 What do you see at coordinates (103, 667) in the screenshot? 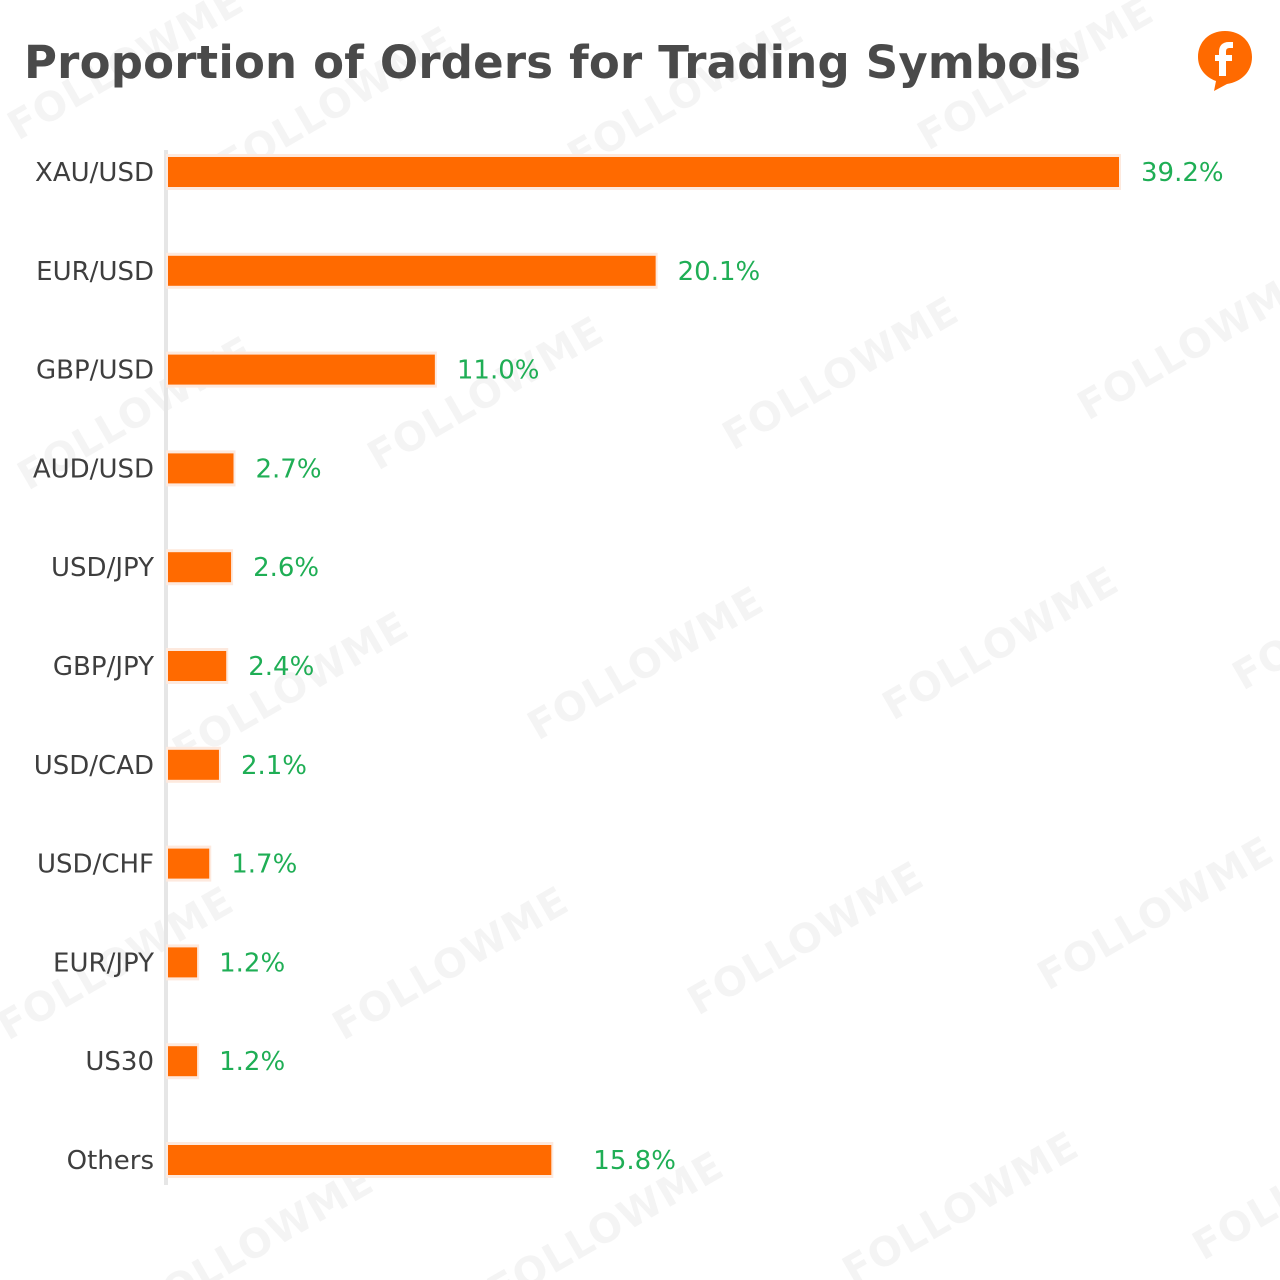
I see `category-label: GBP/JPY` at bounding box center [103, 667].